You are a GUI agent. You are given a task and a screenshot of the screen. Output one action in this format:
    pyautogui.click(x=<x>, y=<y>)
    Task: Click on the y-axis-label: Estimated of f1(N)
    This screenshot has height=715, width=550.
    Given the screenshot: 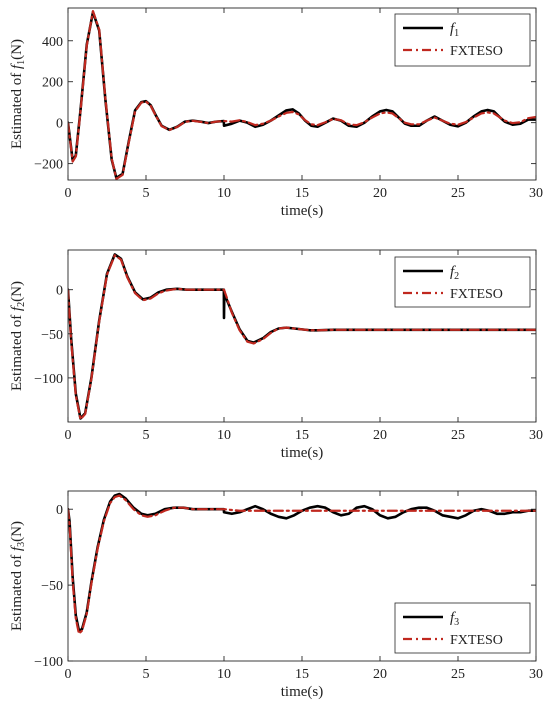 What is the action you would take?
    pyautogui.click(x=18, y=94)
    